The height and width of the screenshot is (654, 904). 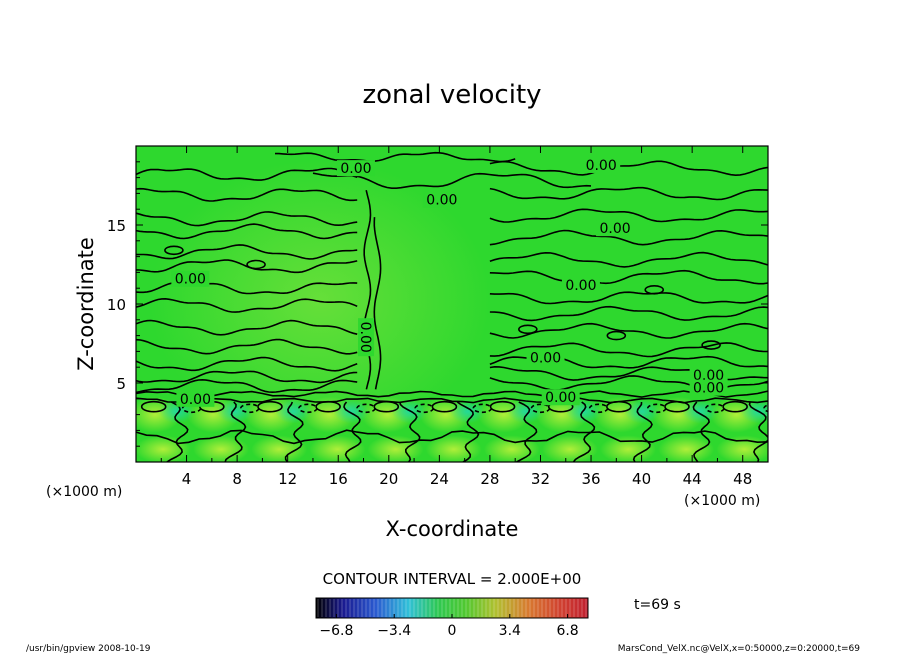 I want to click on colorbar-tick-label: 0, so click(x=452, y=631).